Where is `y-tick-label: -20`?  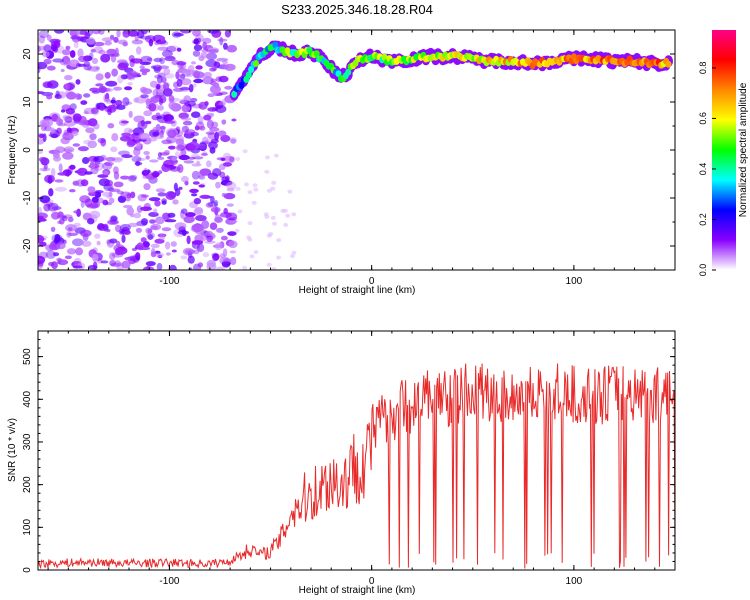
y-tick-label: -20 is located at coordinates (27, 245).